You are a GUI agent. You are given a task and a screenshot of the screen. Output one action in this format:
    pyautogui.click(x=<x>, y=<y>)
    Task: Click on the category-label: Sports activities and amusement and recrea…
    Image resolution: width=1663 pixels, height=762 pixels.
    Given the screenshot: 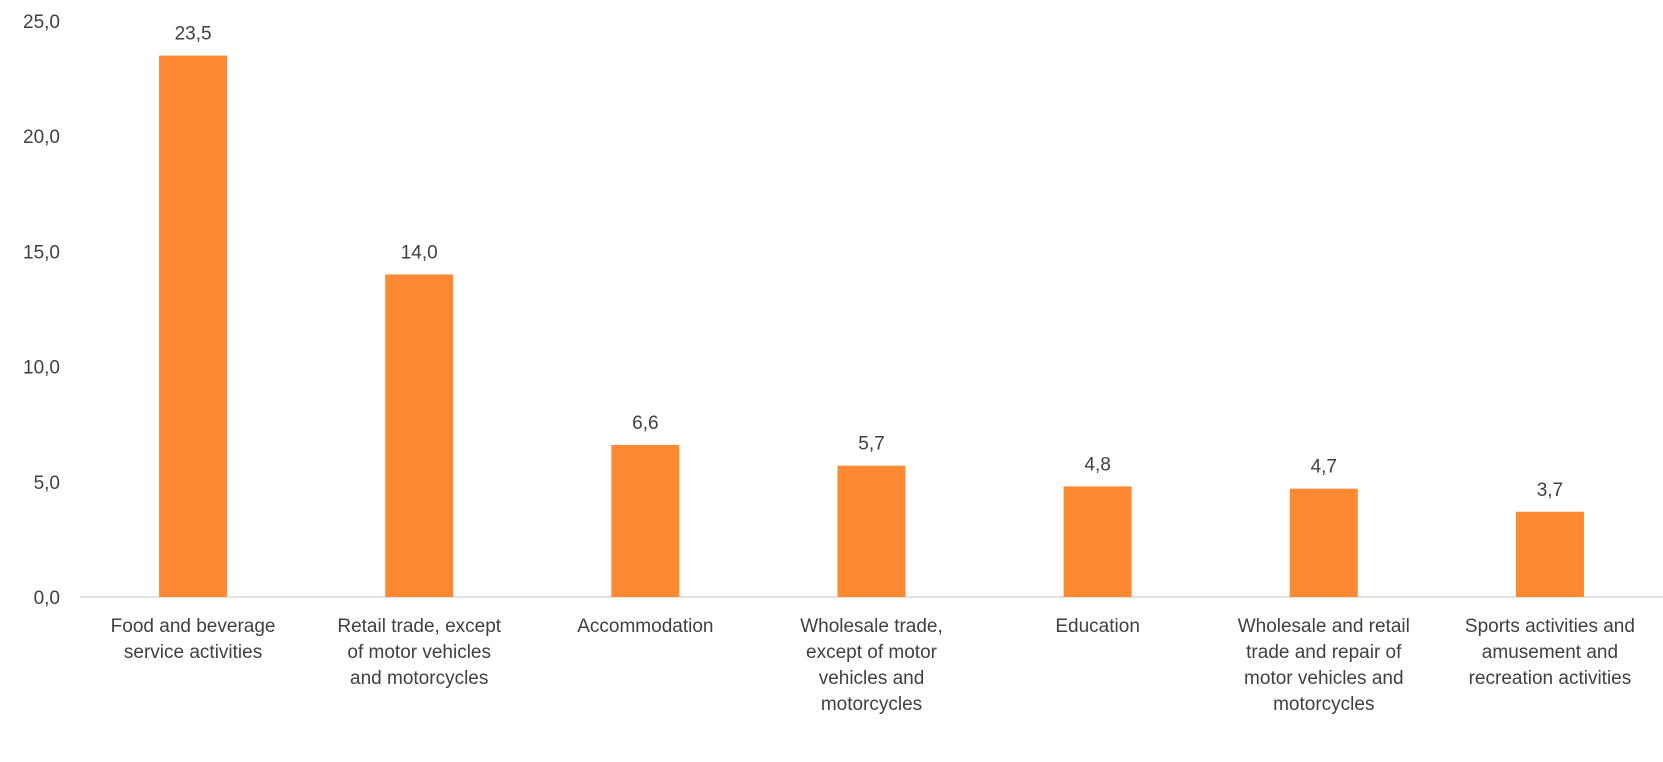 What is the action you would take?
    pyautogui.click(x=1550, y=652)
    